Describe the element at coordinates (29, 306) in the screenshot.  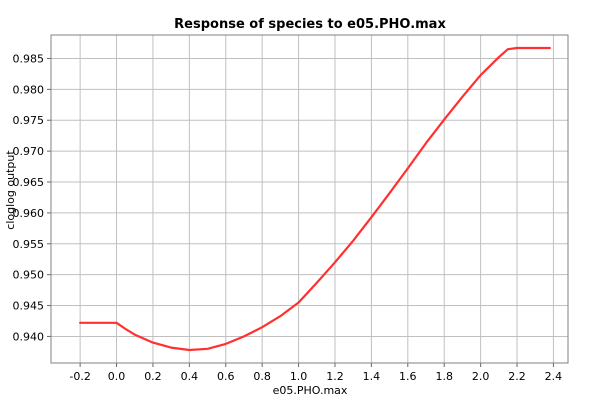
I see `y-tick-label: 0.945` at that location.